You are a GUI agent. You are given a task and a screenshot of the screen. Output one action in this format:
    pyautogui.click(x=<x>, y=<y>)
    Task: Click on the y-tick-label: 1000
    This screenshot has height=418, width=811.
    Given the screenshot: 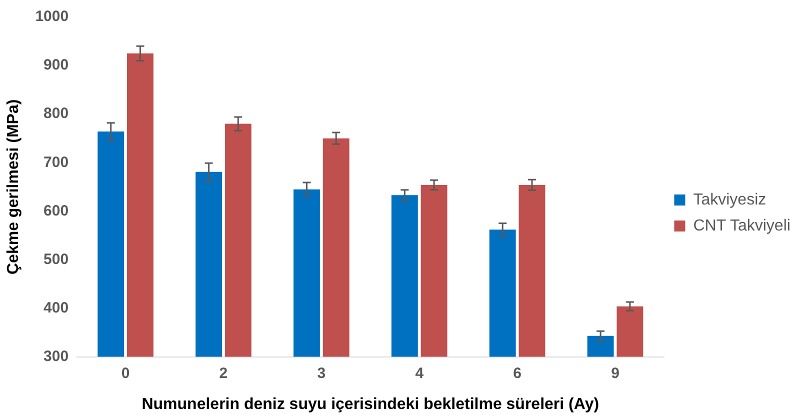 What is the action you would take?
    pyautogui.click(x=52, y=17)
    